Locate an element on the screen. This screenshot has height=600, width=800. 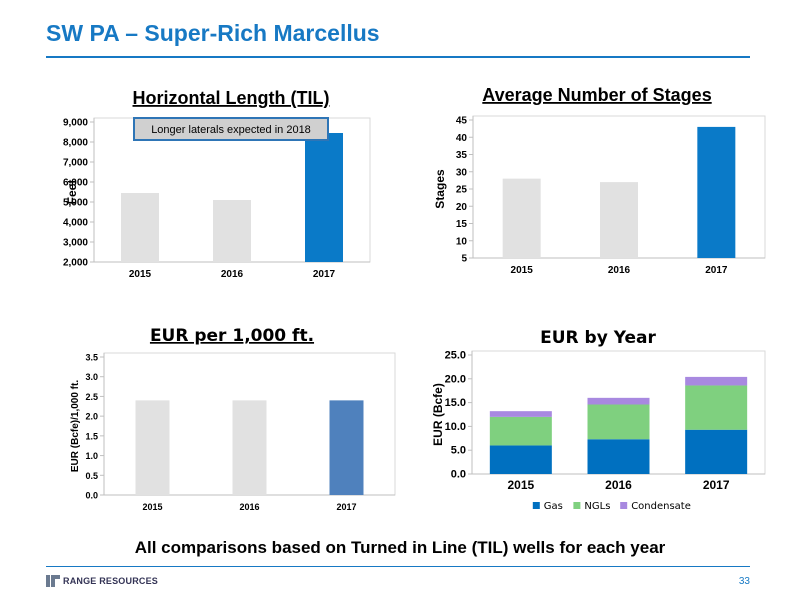
average-stages-x-tick-label: 2016 is located at coordinates (619, 270).